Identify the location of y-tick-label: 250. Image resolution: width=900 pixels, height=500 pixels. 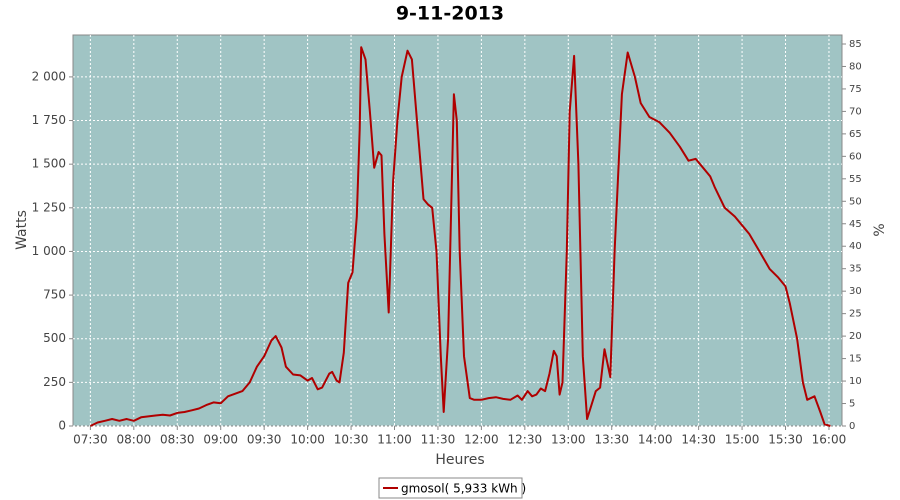
(54, 382).